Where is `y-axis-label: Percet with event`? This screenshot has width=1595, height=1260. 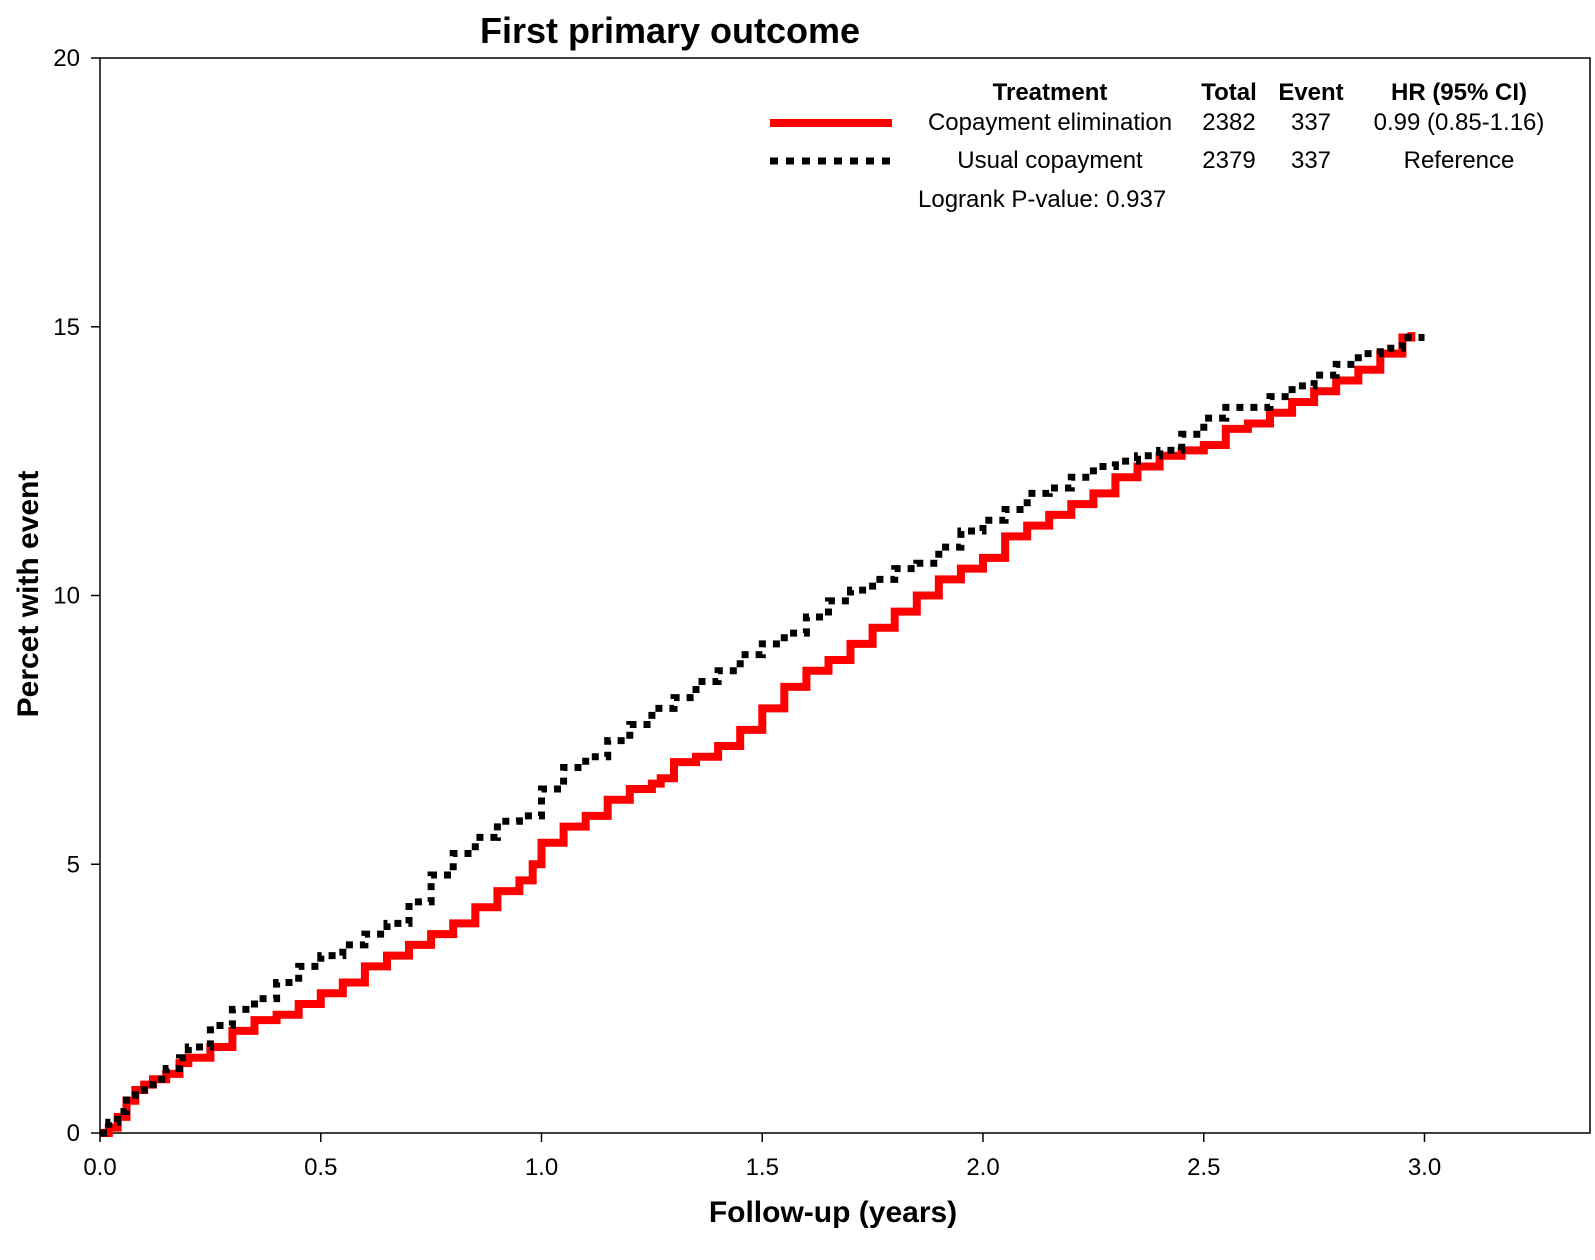 y-axis-label: Percet with event is located at coordinates (28, 594).